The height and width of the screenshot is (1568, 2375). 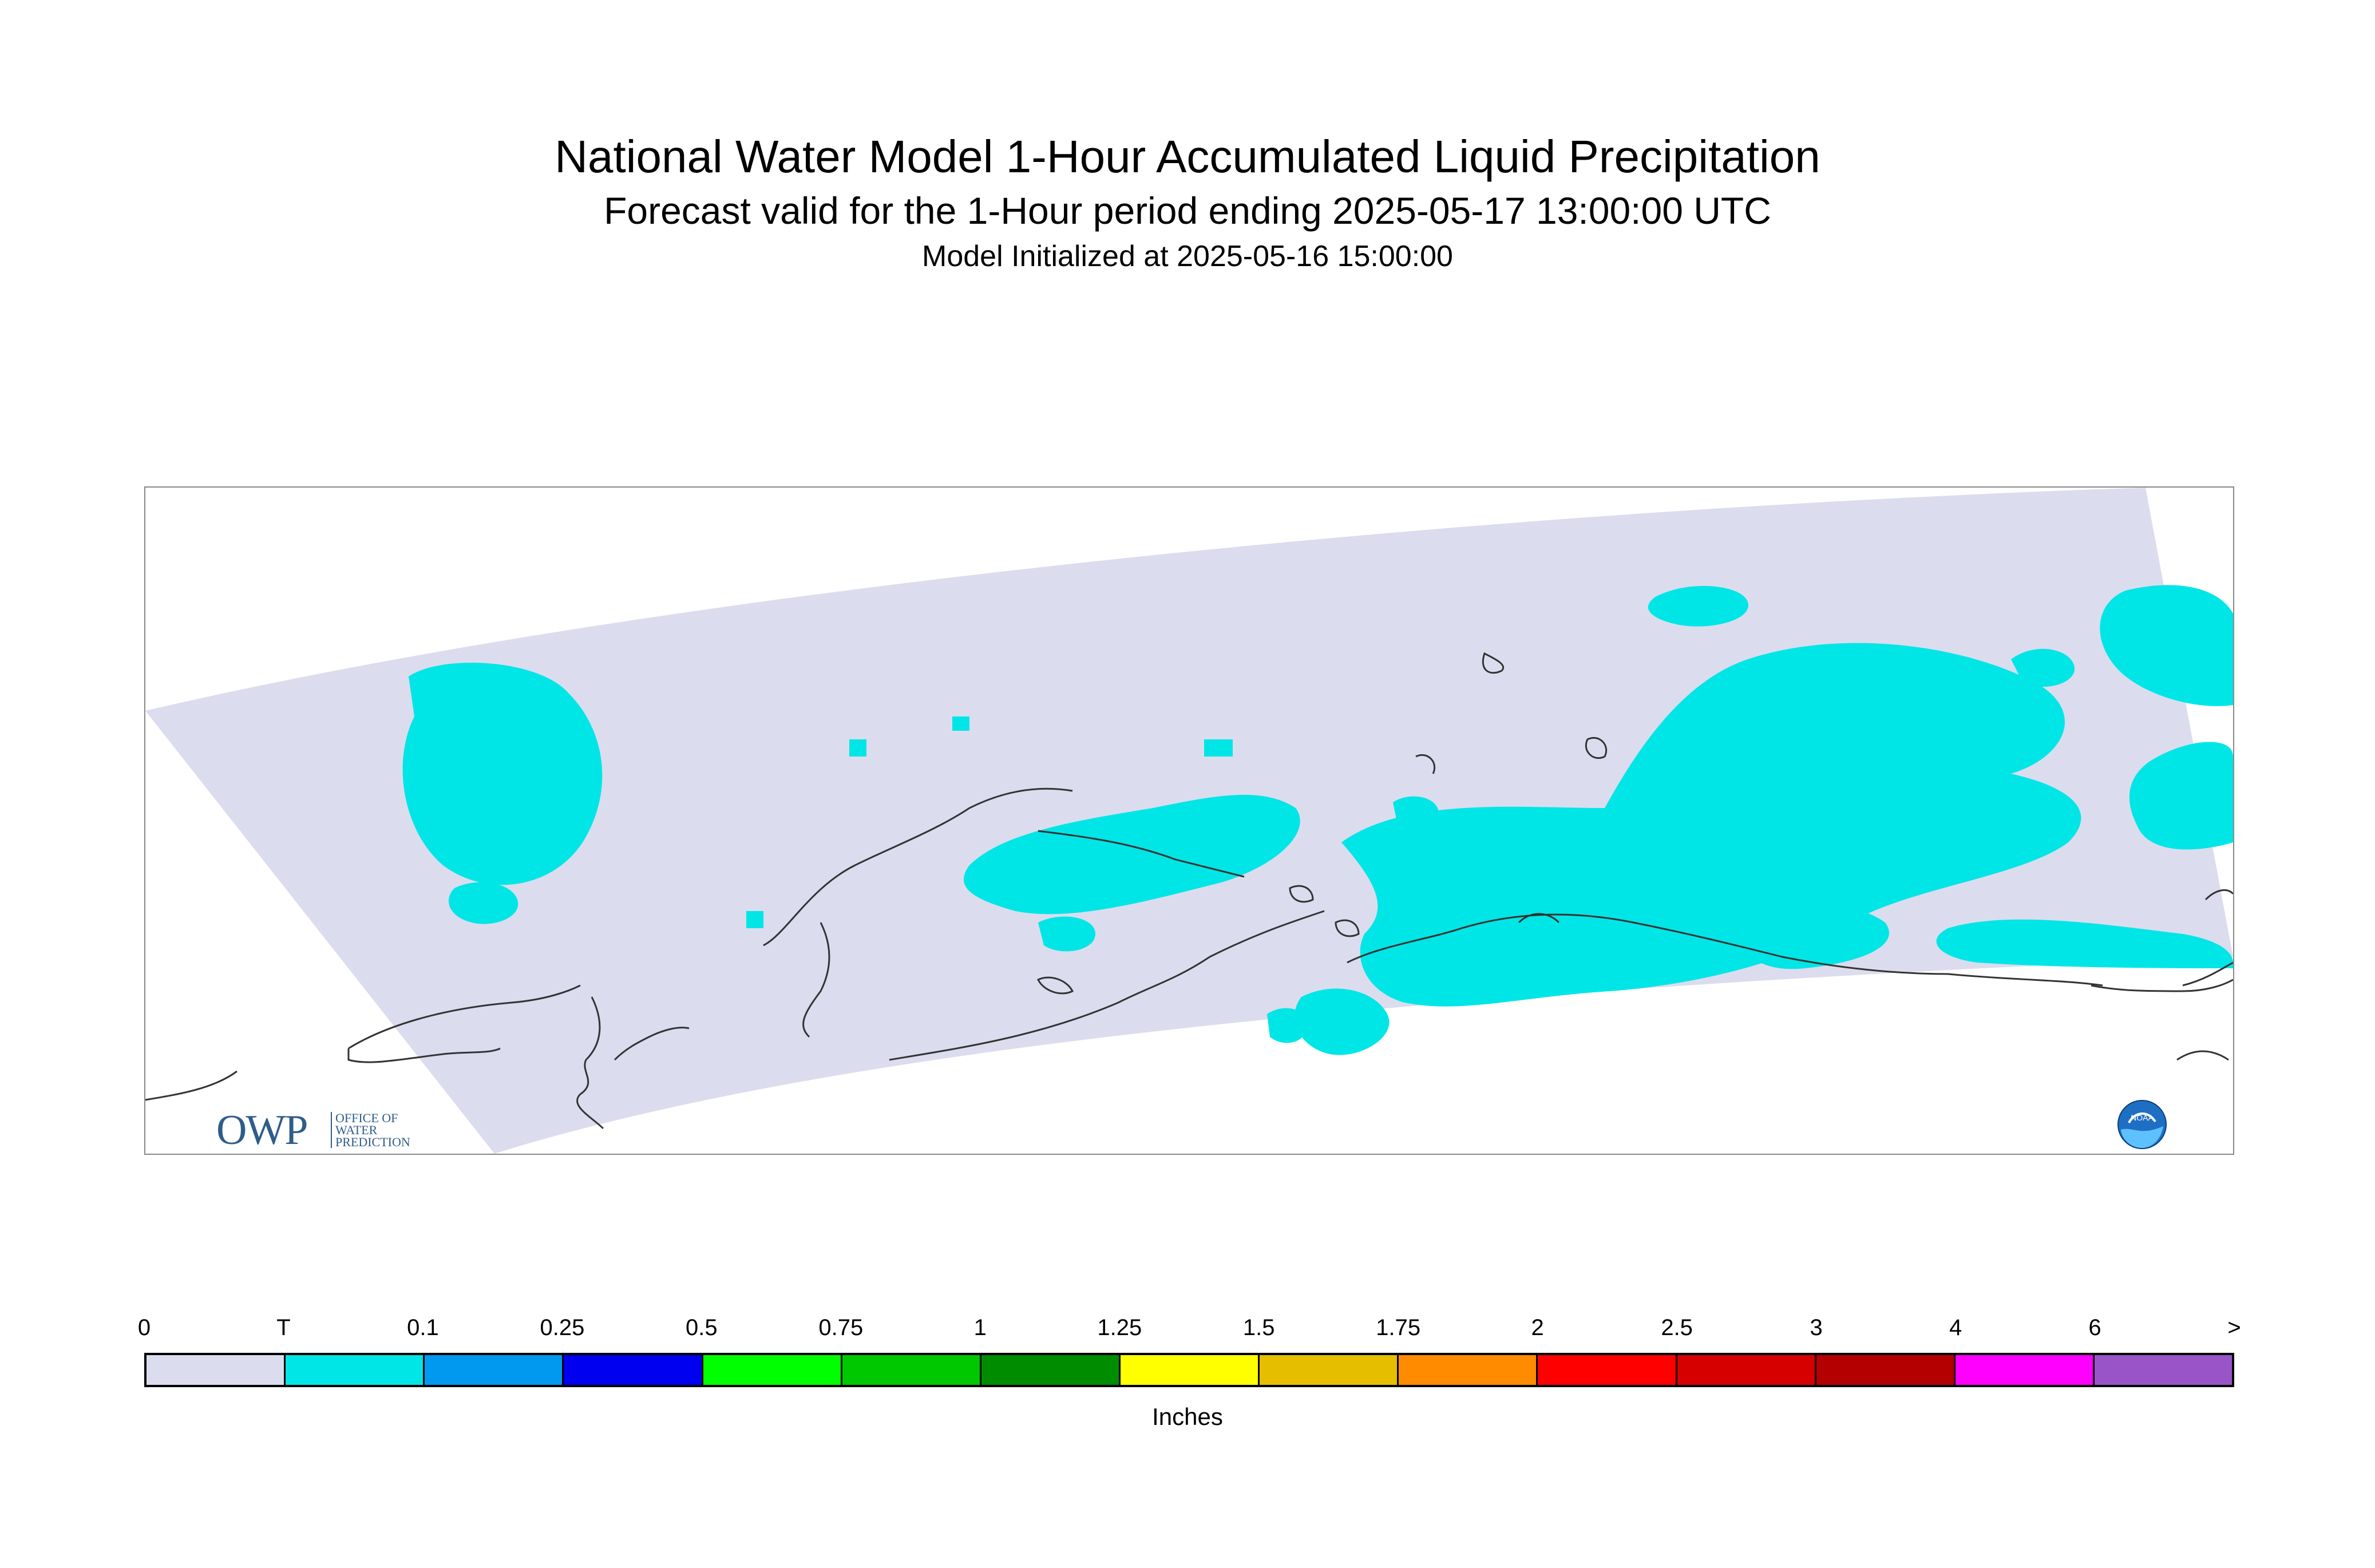 What do you see at coordinates (841, 1327) in the screenshot?
I see `legend-tick-label: 0.75` at bounding box center [841, 1327].